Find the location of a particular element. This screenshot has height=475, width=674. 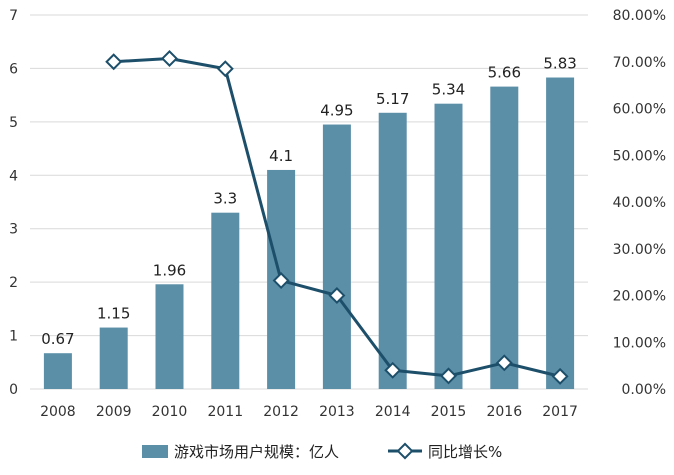

left-tick-label: 6 is located at coordinates (13, 69).